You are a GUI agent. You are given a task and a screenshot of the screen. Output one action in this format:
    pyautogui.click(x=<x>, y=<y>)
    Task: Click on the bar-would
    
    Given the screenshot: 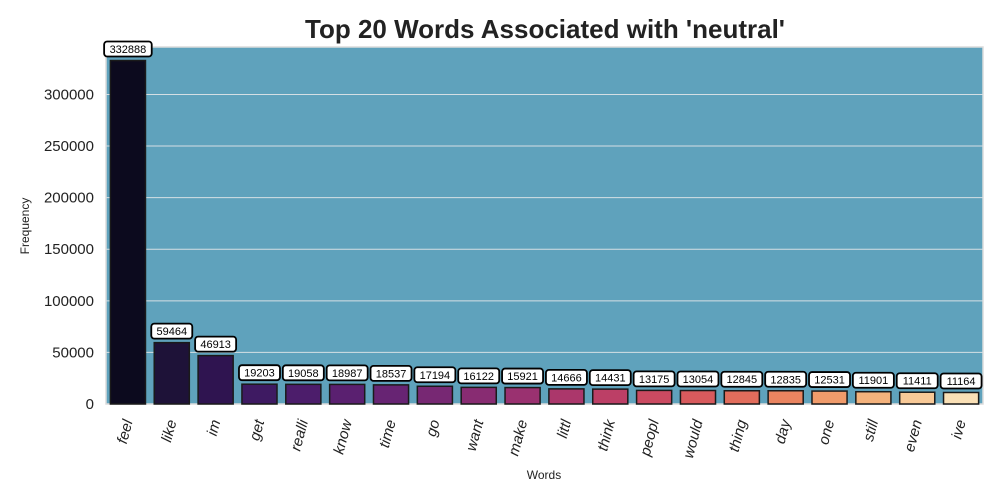 What is the action you would take?
    pyautogui.click(x=698, y=397)
    